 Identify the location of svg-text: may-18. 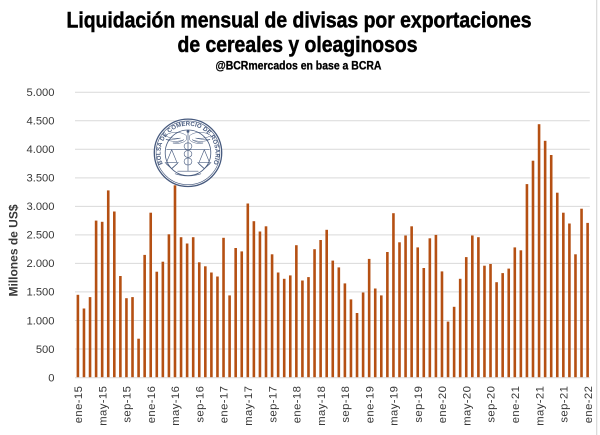
(322, 406).